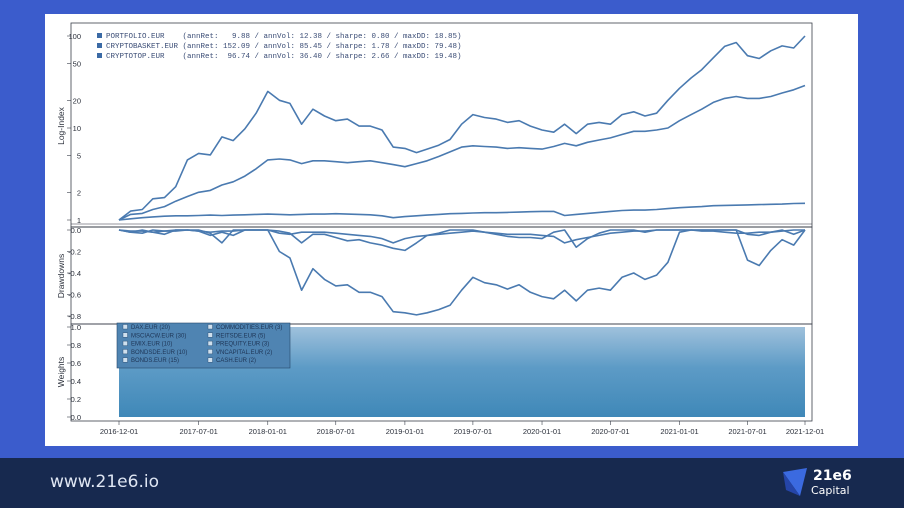 The image size is (904, 508). I want to click on company-logo: 21e6 Capital, so click(816, 484).